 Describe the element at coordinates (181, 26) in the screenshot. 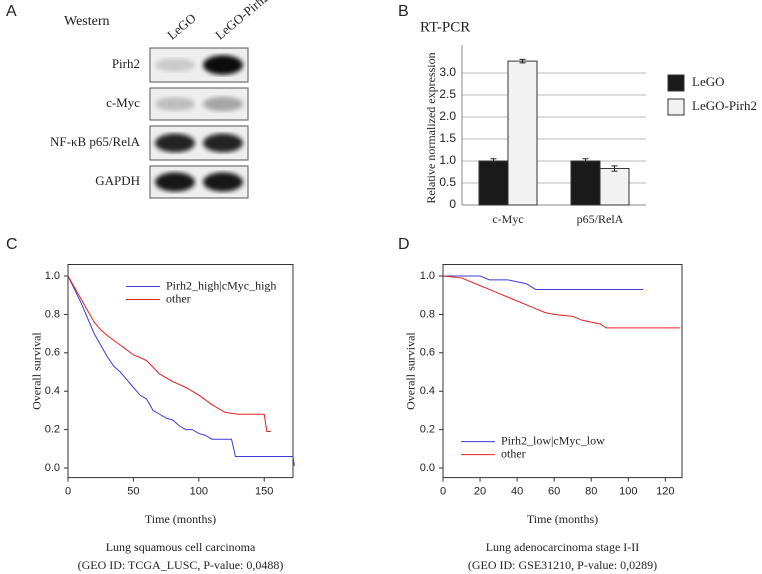

I see `lane-label: LeGO` at that location.